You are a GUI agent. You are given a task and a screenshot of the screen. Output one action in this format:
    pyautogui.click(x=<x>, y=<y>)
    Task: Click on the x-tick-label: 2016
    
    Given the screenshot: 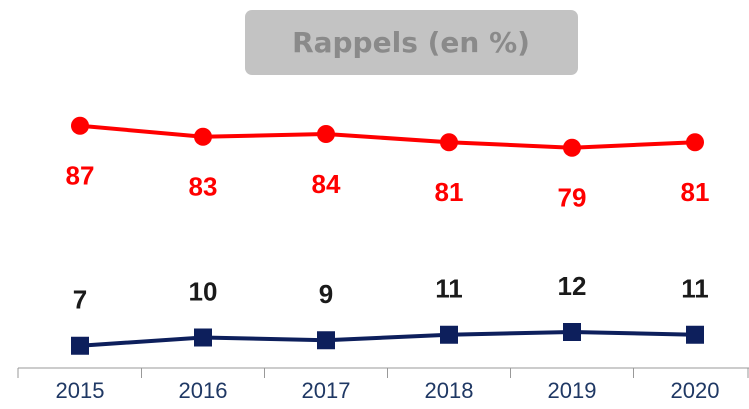 What is the action you would take?
    pyautogui.click(x=203, y=390)
    